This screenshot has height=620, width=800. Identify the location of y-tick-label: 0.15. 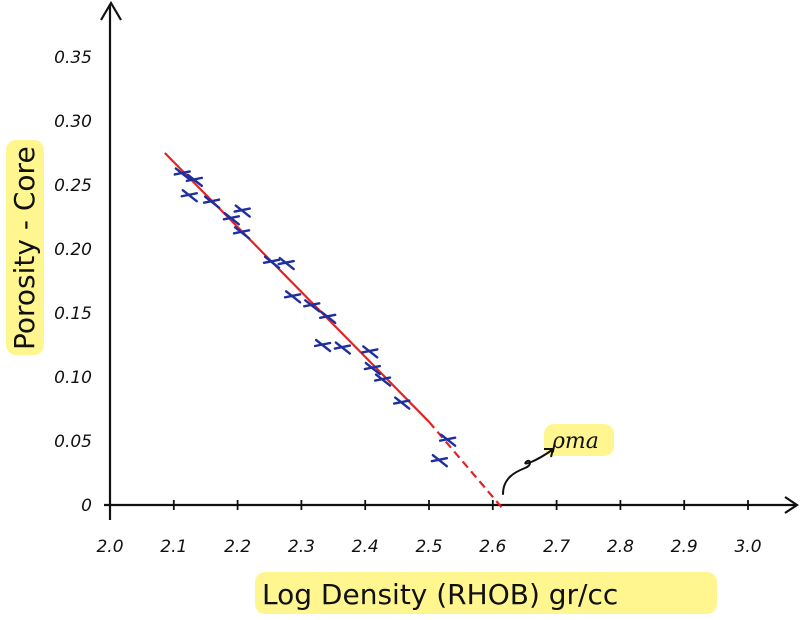
(73, 314).